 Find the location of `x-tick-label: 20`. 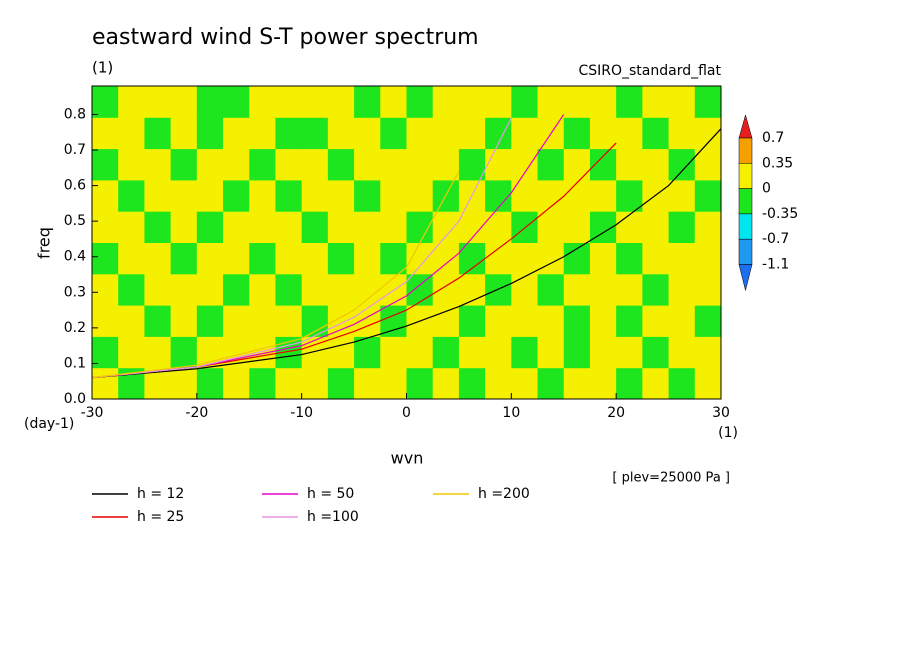

x-tick-label: 20 is located at coordinates (616, 413).